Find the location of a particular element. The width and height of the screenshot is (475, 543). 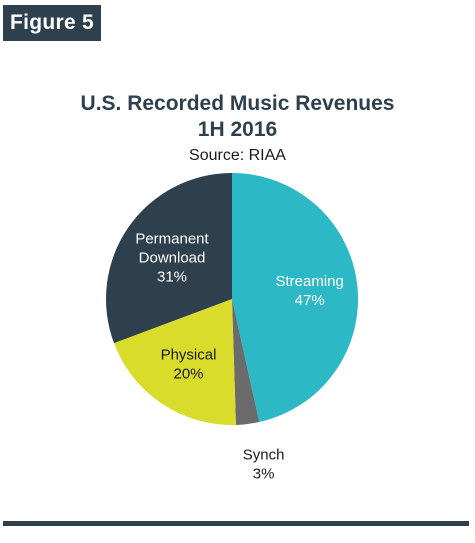

pie-slice-physical is located at coordinates (174, 362).